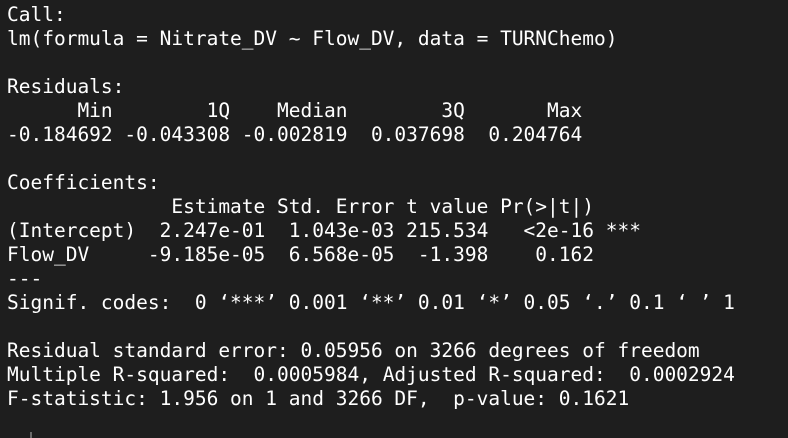 The image size is (788, 438). Describe the element at coordinates (300, 110) in the screenshot. I see `residuals-labels: Min 1Q Median 3Q Max` at that location.